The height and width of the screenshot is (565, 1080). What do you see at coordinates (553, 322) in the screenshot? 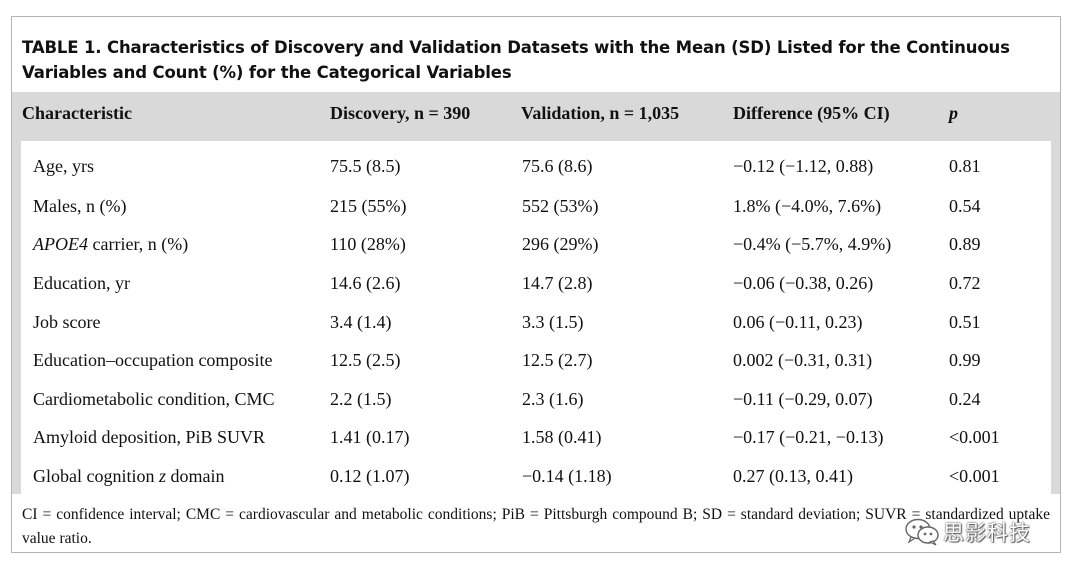
I see `cell-validation: 3.3 (1.5)` at bounding box center [553, 322].